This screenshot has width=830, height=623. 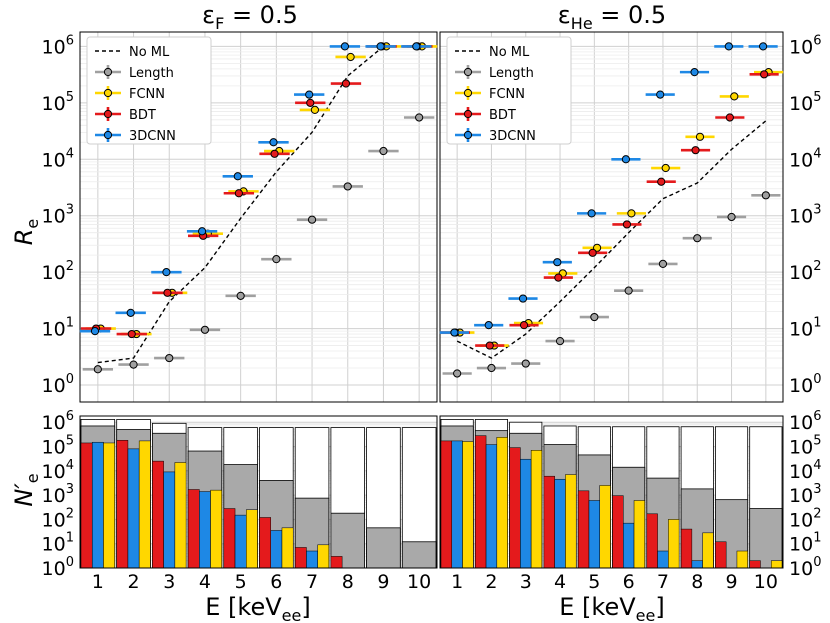 What do you see at coordinates (250, 17) in the screenshot?
I see `left-panel-title: εF = 0.5` at bounding box center [250, 17].